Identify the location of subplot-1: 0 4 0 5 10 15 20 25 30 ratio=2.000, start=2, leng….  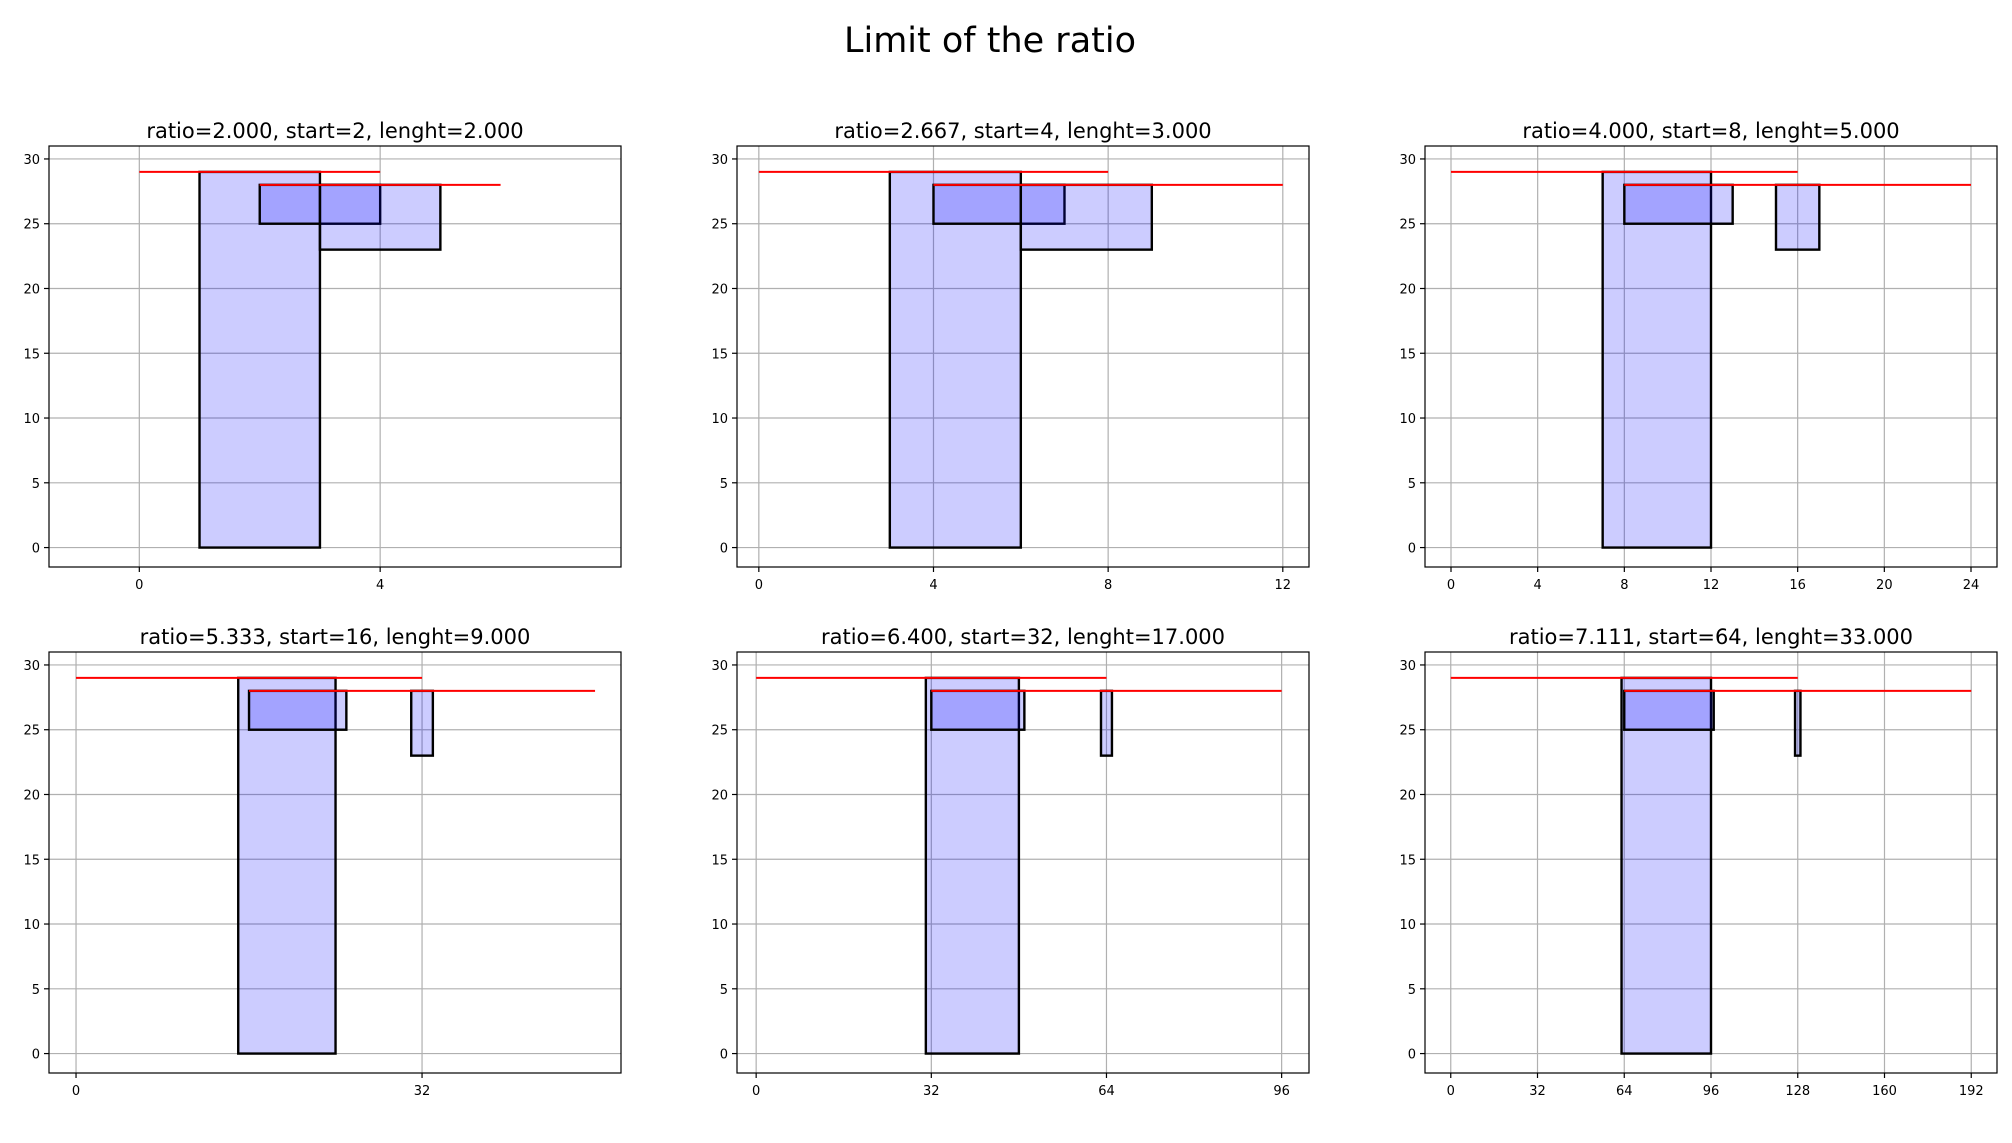
(322, 356).